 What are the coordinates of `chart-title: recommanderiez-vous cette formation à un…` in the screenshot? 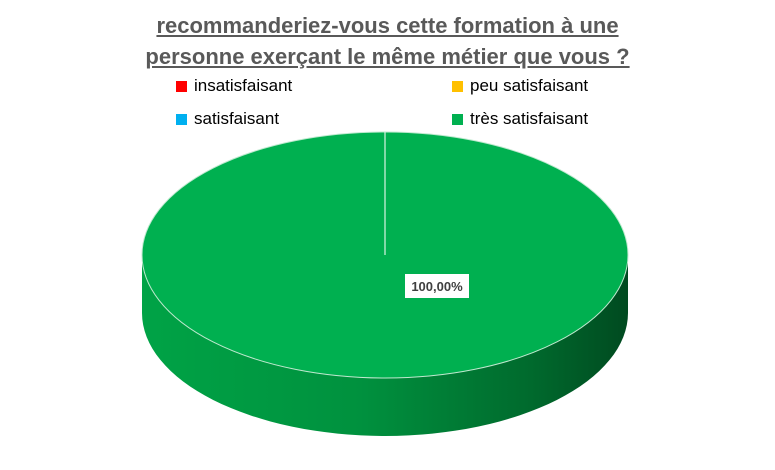 It's located at (387, 41).